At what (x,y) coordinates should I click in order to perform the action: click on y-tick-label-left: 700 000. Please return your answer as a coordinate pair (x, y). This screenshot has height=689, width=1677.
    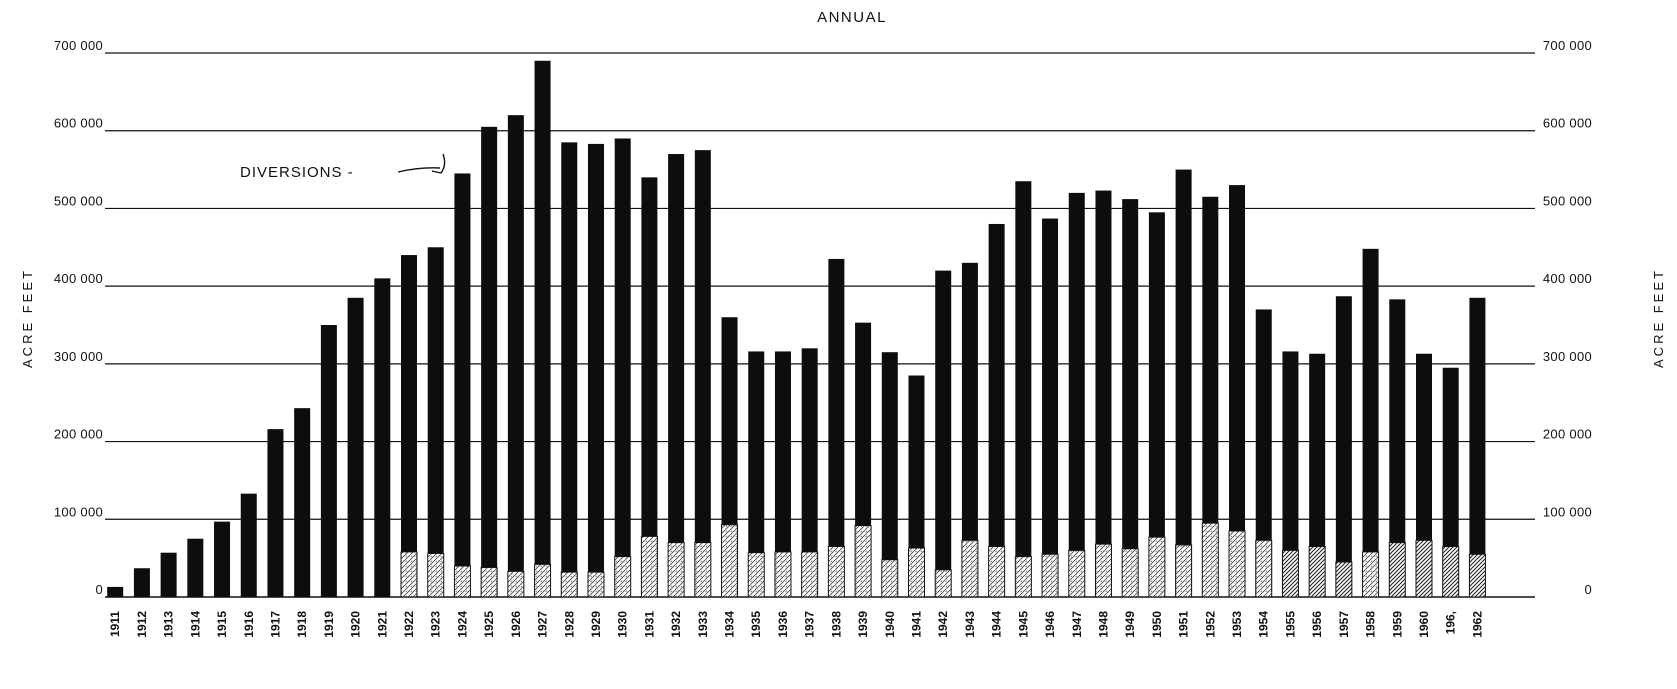
    Looking at the image, I should click on (78, 45).